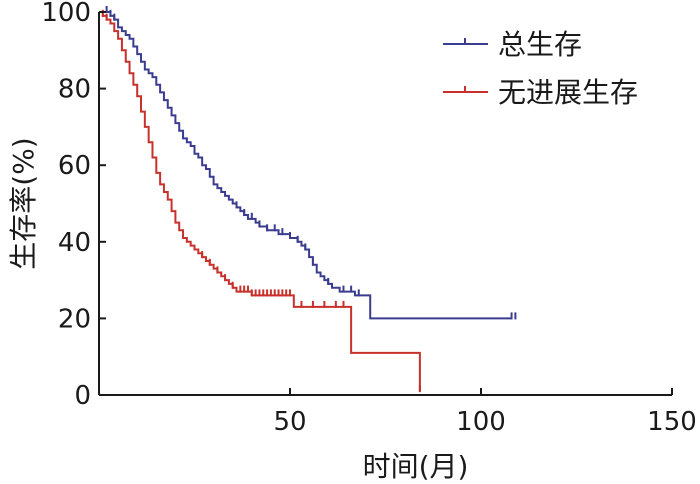  What do you see at coordinates (416, 466) in the screenshot?
I see `x-axis-title: 时间(月)` at bounding box center [416, 466].